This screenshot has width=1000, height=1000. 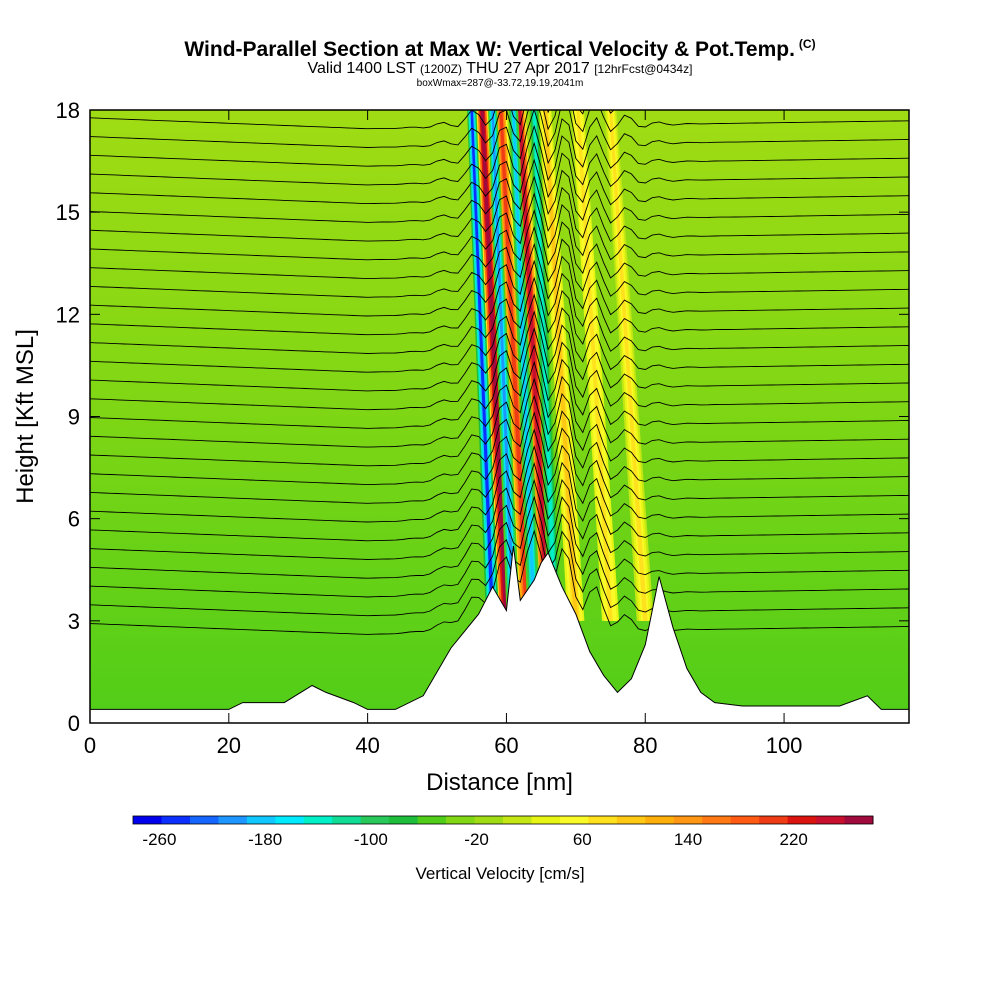 I want to click on colorbar-tick-label: -180, so click(x=265, y=839).